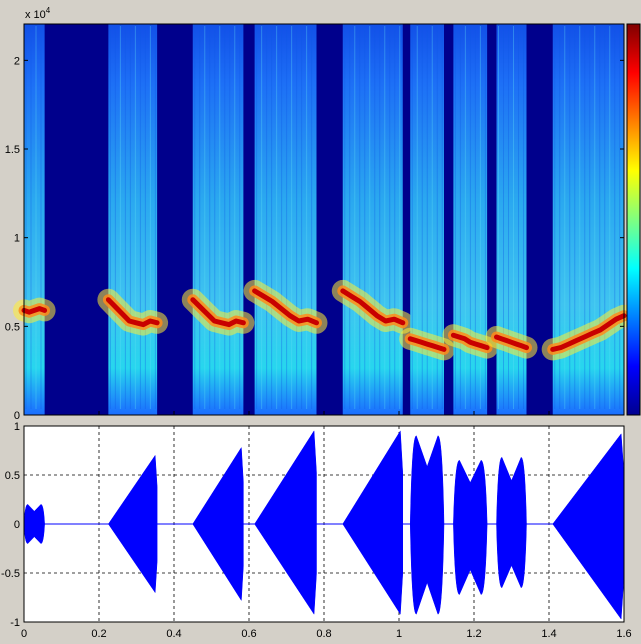  Describe the element at coordinates (399, 634) in the screenshot. I see `waveform-x-tick-label: 1` at that location.